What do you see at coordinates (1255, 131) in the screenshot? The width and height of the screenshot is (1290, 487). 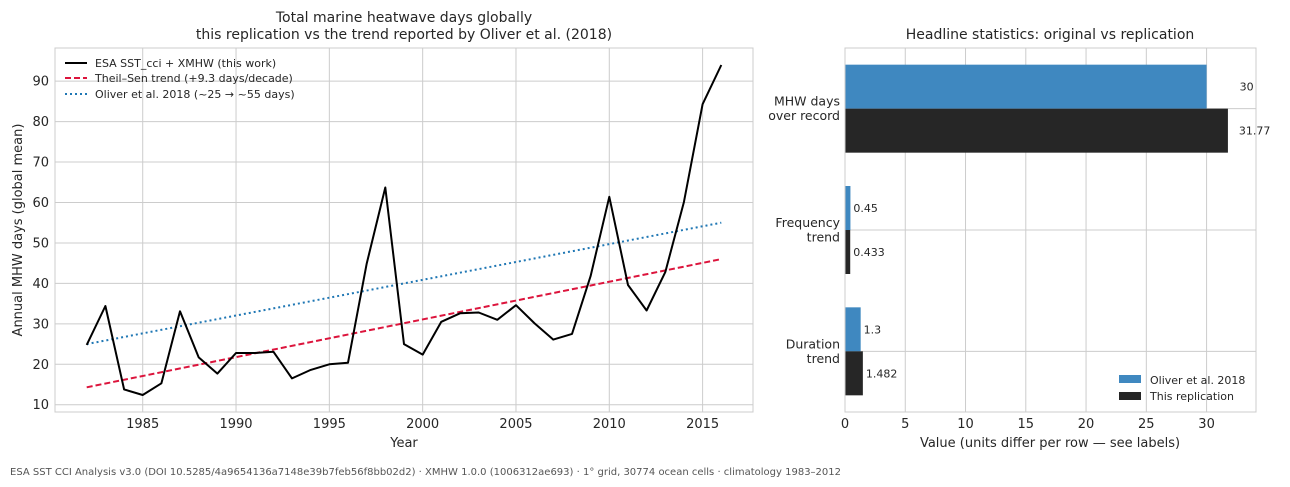 I see `bar-value-label: 31.77` at bounding box center [1255, 131].